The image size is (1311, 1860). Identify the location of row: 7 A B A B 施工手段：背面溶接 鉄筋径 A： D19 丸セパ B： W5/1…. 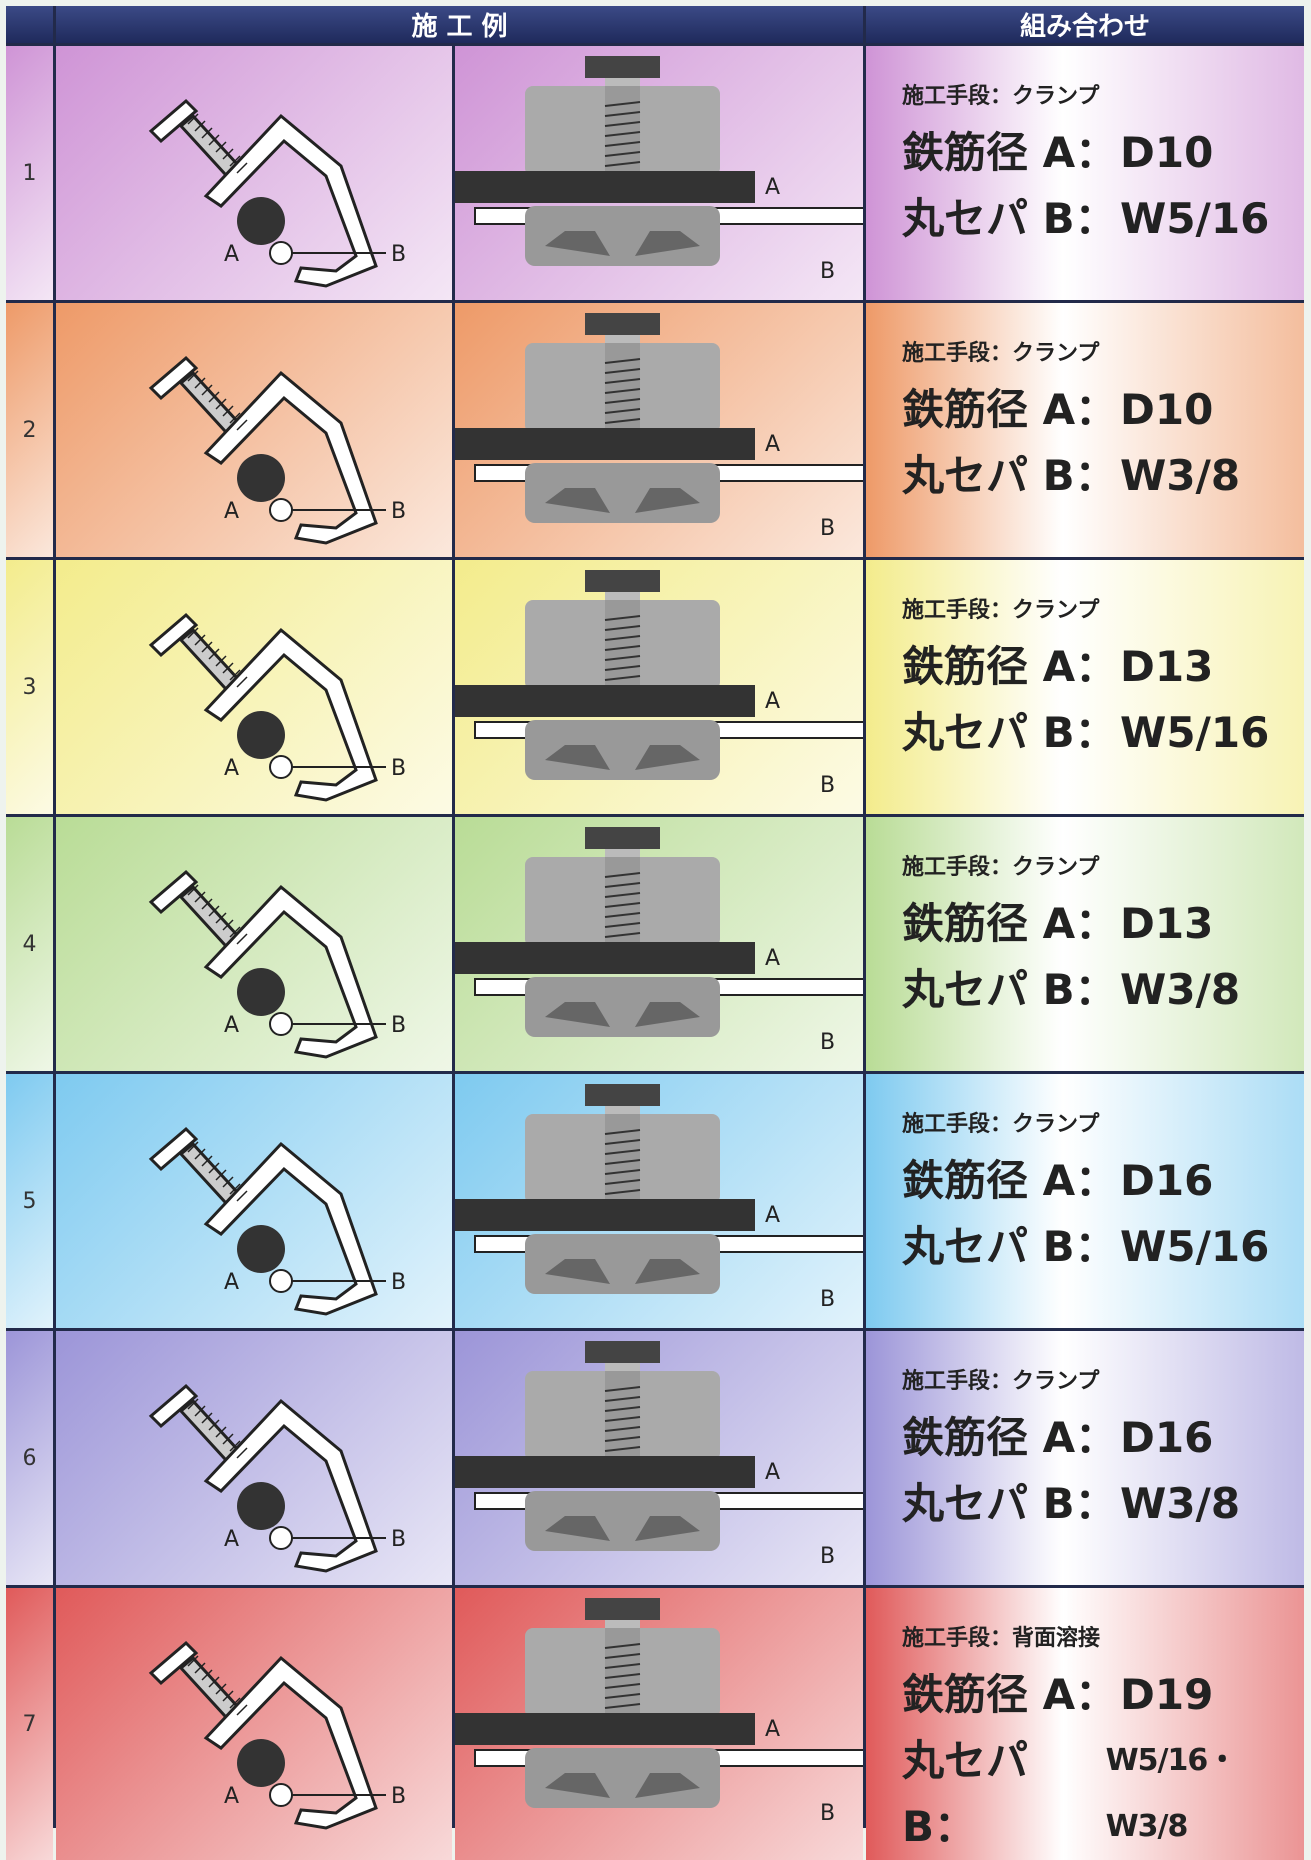
(655, 1724).